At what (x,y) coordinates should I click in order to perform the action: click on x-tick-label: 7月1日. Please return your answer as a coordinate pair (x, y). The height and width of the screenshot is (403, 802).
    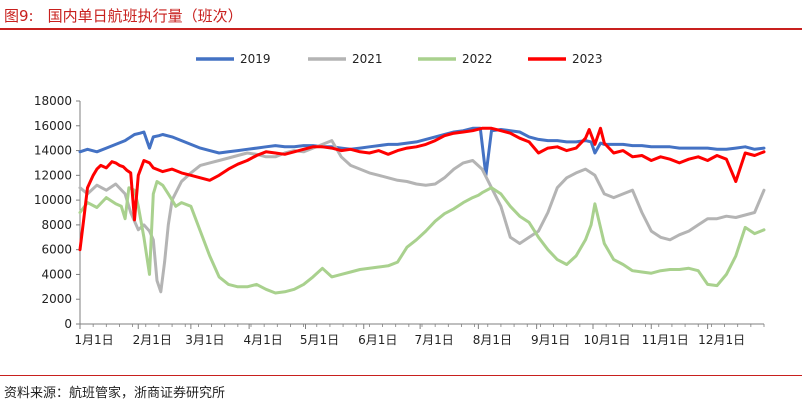
    Looking at the image, I should click on (433, 340).